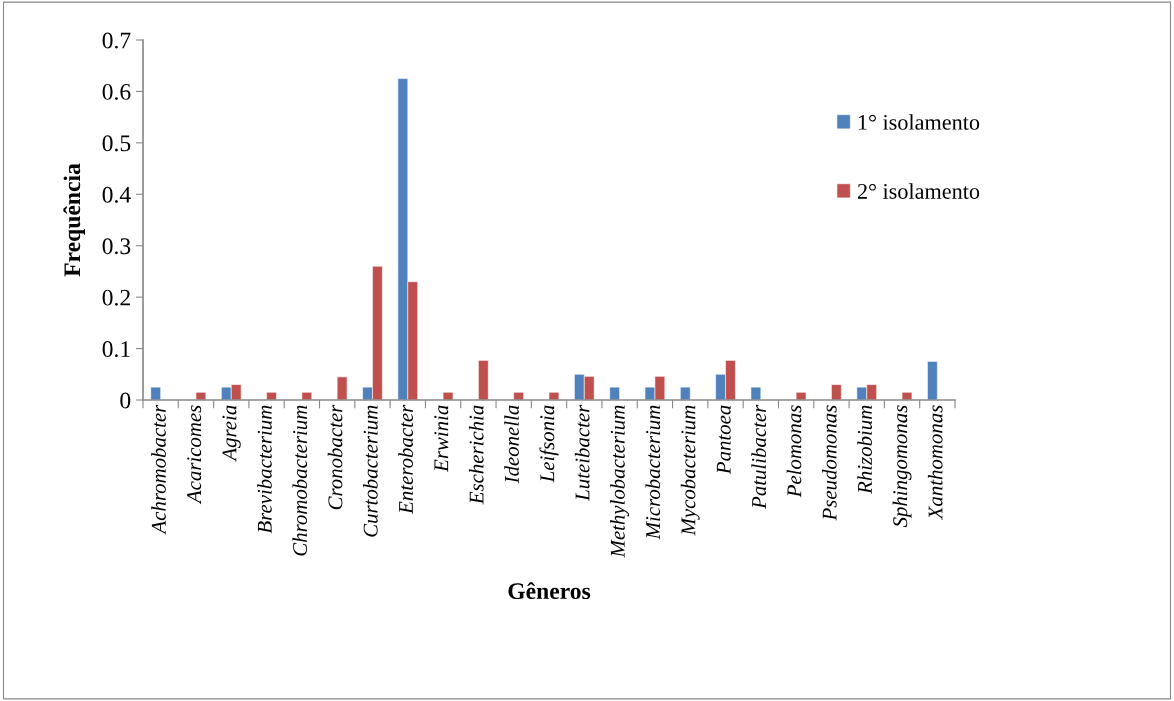 The width and height of the screenshot is (1174, 701). What do you see at coordinates (653, 472) in the screenshot?
I see `x-tick-label: Microbacterium` at bounding box center [653, 472].